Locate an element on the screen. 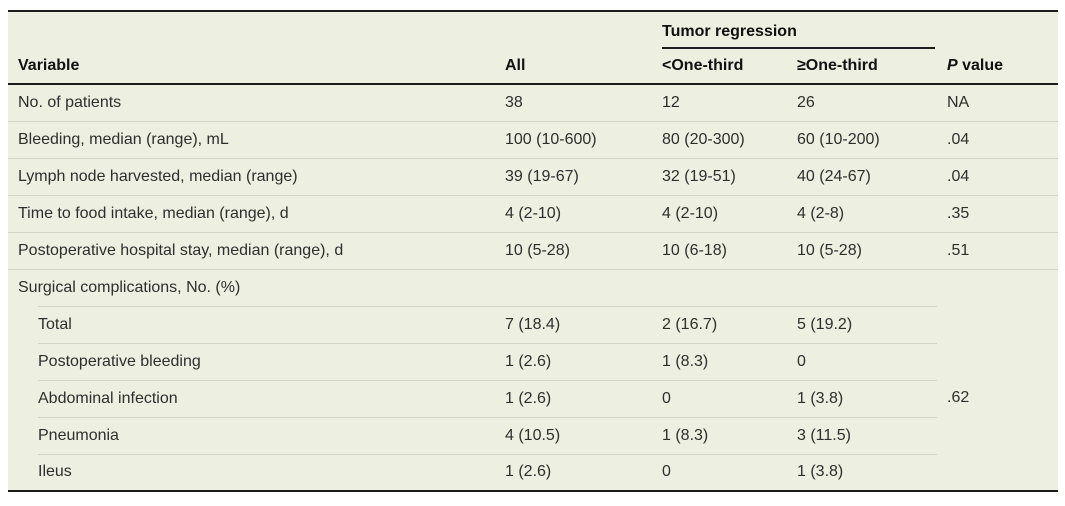 This screenshot has width=1065, height=506. value-cell-all: 4 (10.5) is located at coordinates (573, 435).